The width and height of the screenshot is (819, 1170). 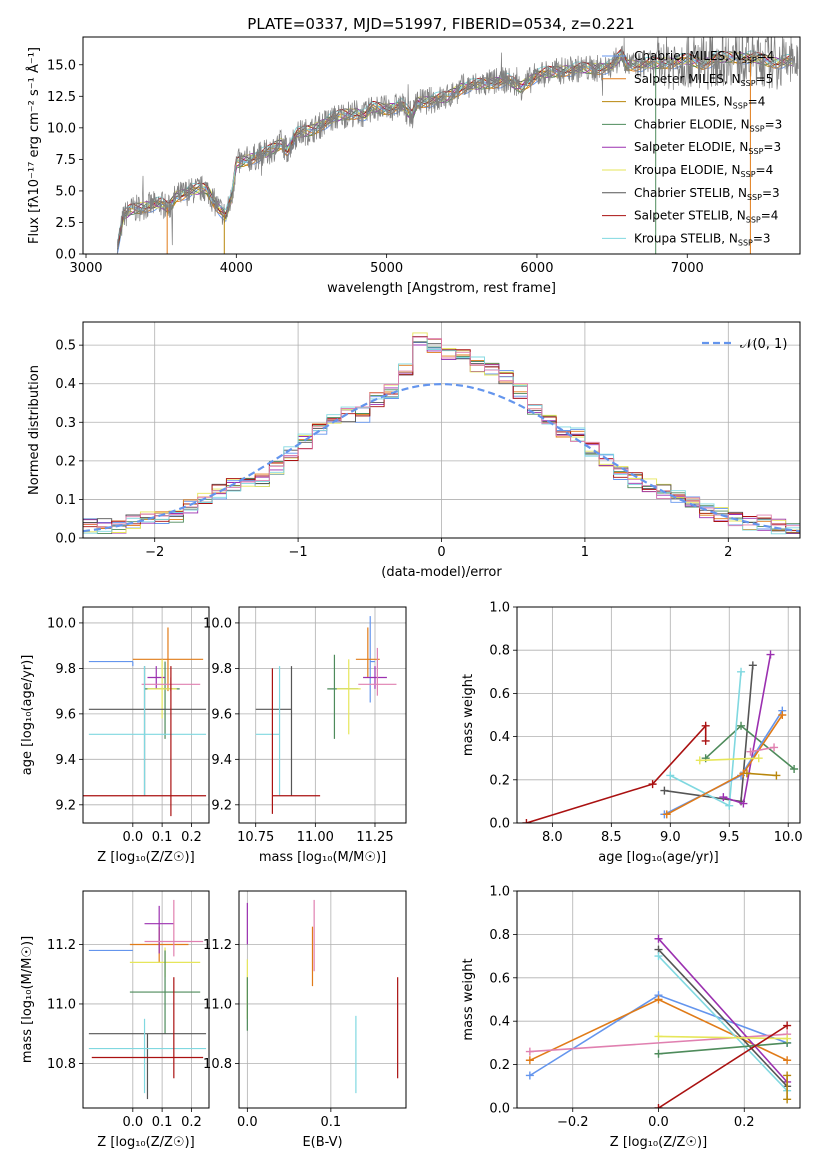 What do you see at coordinates (145, 857) in the screenshot?
I see `x-axis-label: Z [log₁₀(Z/Z☉)]` at bounding box center [145, 857].